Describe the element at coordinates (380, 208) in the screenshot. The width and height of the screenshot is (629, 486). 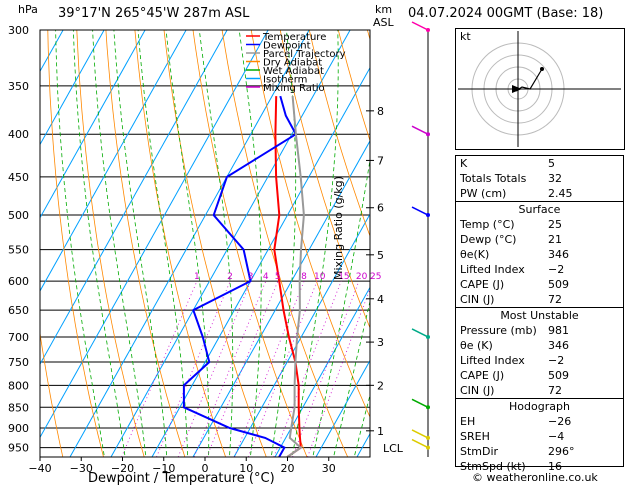
I see `km-tick-label: 6` at that location.